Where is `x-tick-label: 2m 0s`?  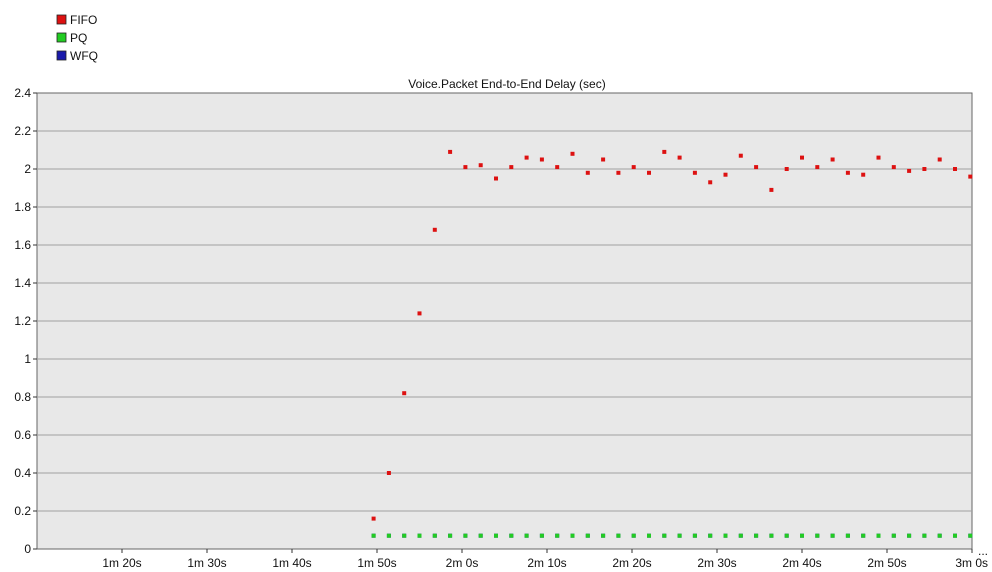 x-tick-label: 2m 0s is located at coordinates (462, 563).